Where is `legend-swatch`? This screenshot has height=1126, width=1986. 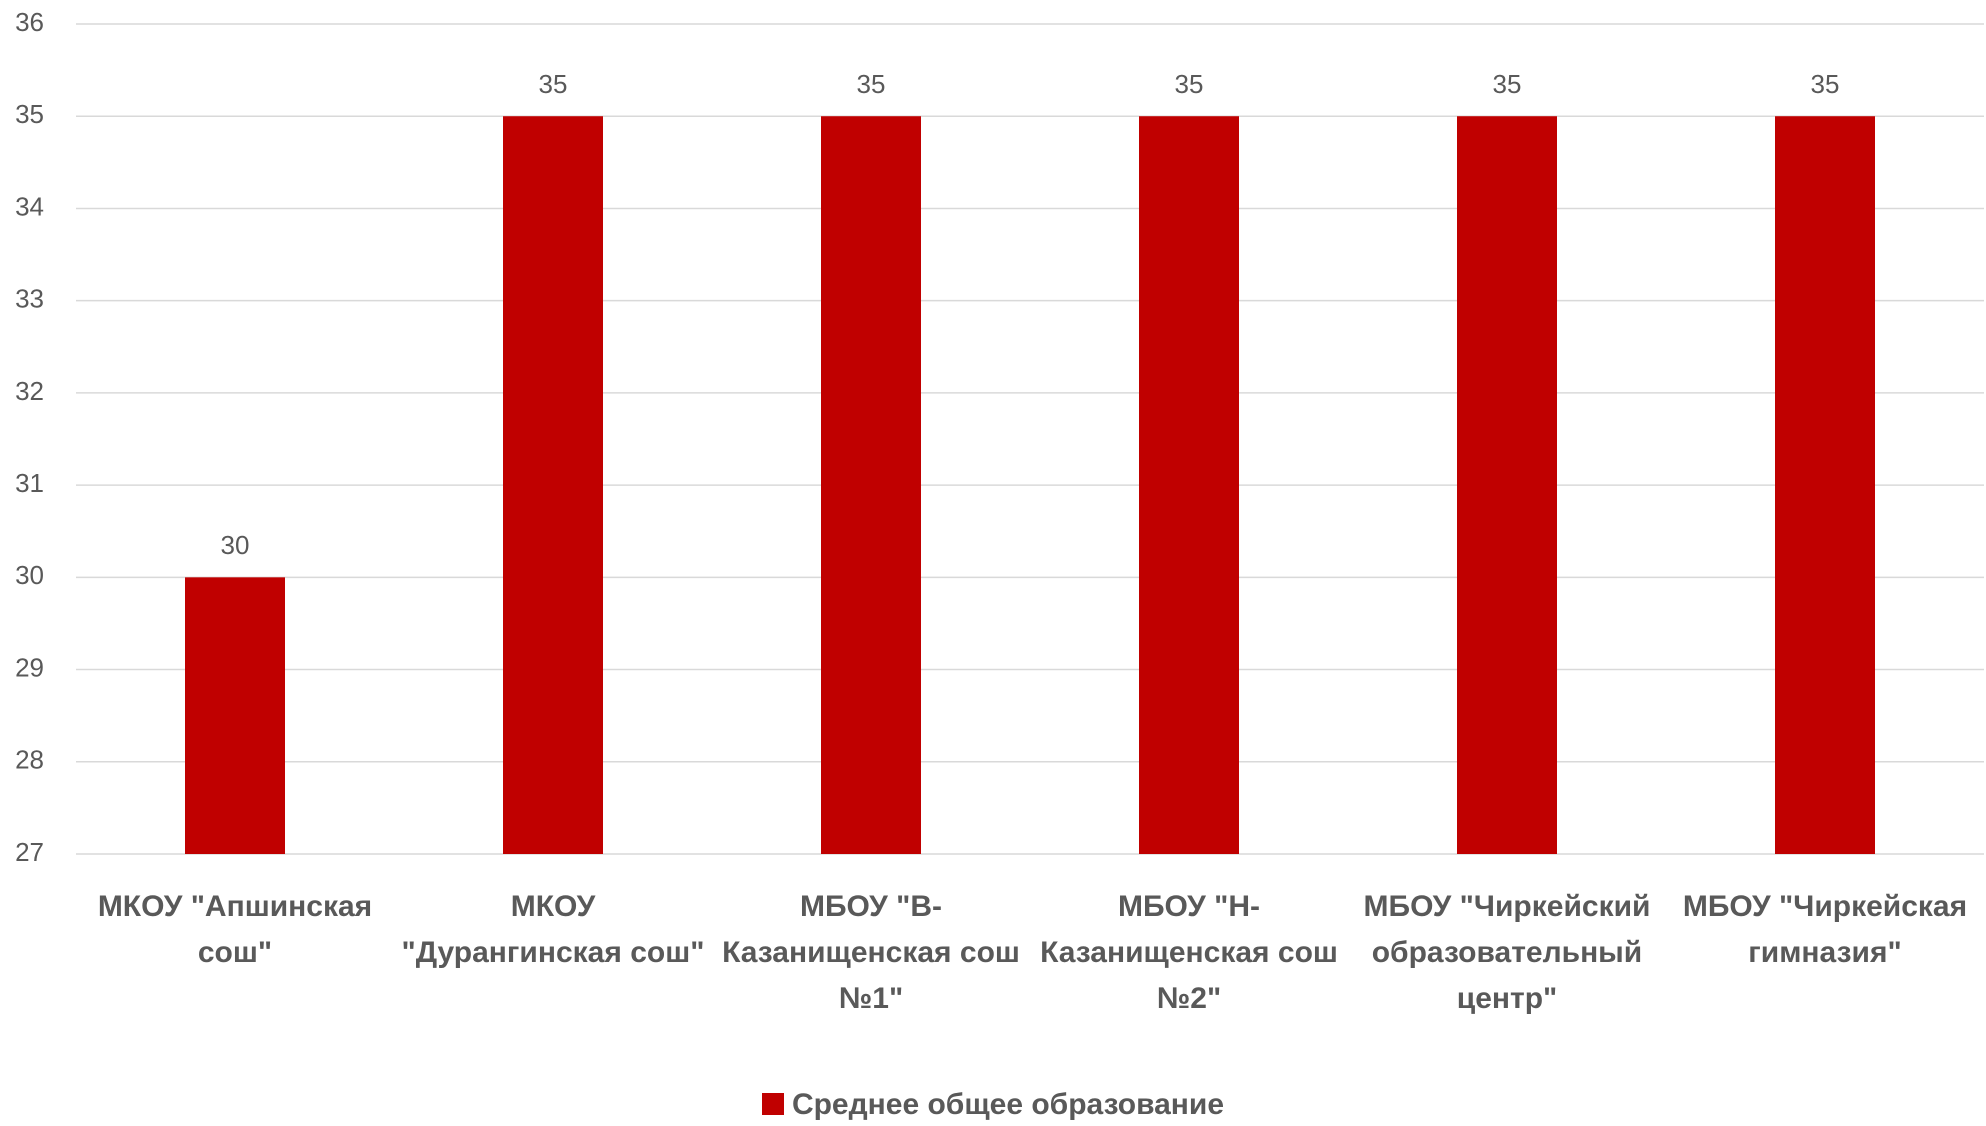
legend-swatch is located at coordinates (772, 1104).